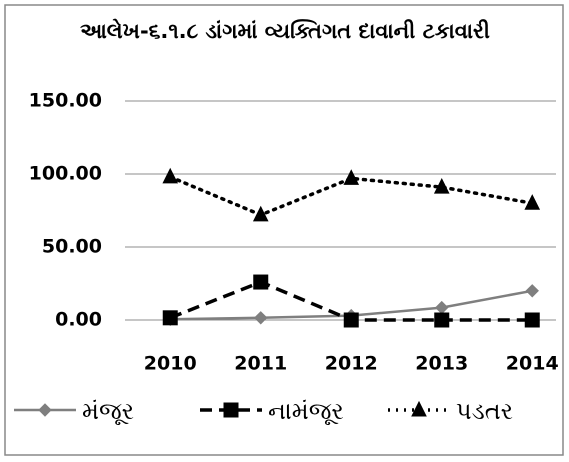 This screenshot has height=462, width=569. Describe the element at coordinates (484, 411) in the screenshot. I see `legend-label: પડતર` at that location.